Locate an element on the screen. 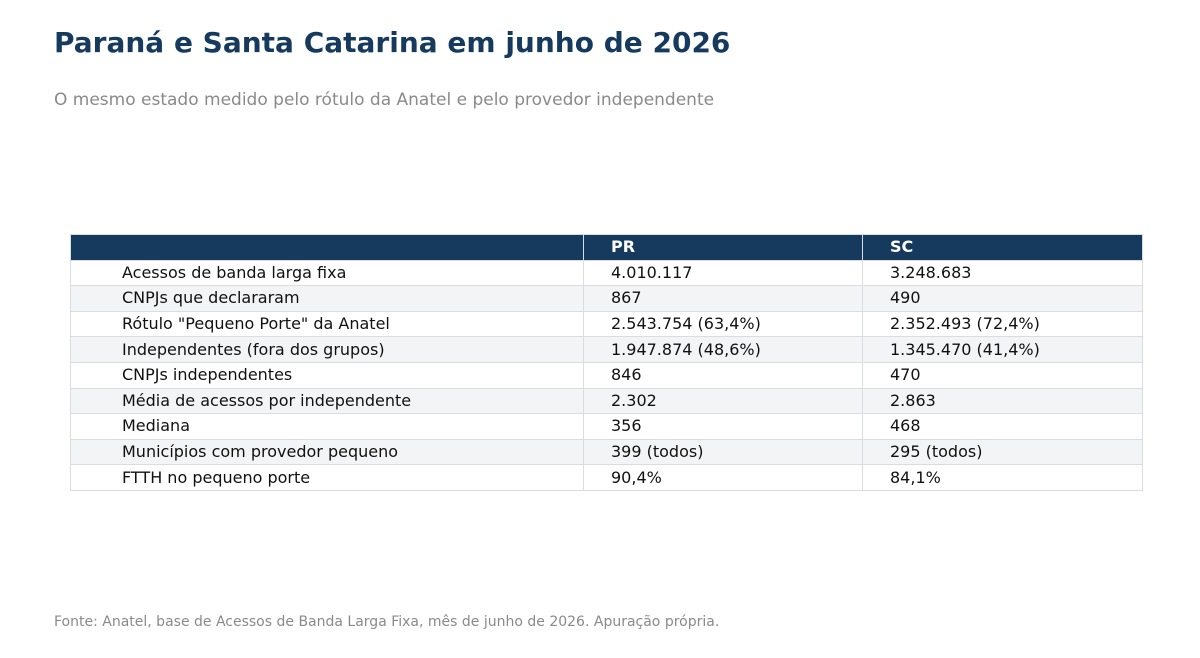  row-value-sc-cell: 468 is located at coordinates (1002, 426).